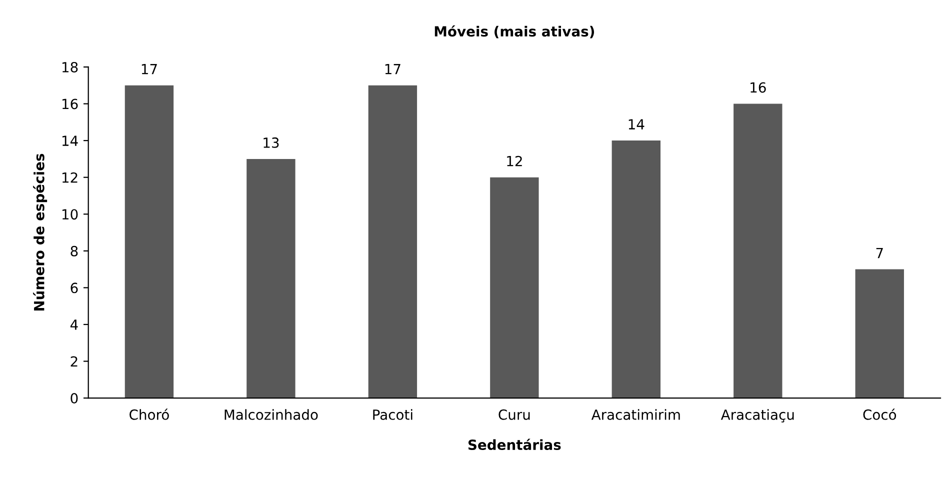  What do you see at coordinates (74, 251) in the screenshot?
I see `y-tick-label: 8` at bounding box center [74, 251].